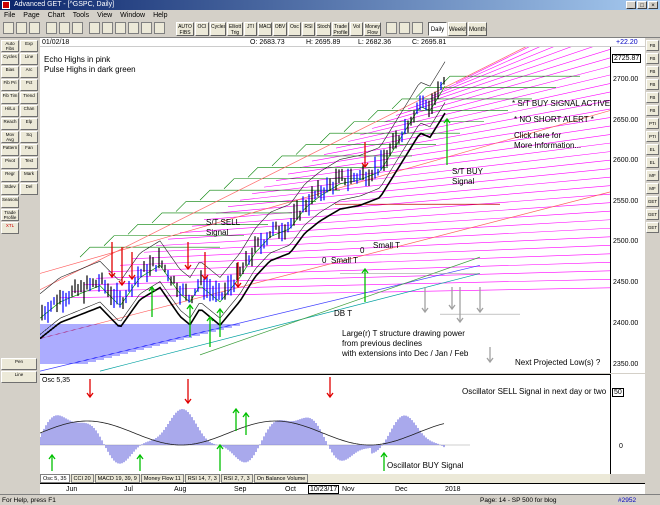  What do you see at coordinates (29, 163) in the screenshot?
I see `tool-text: Text` at bounding box center [29, 163].